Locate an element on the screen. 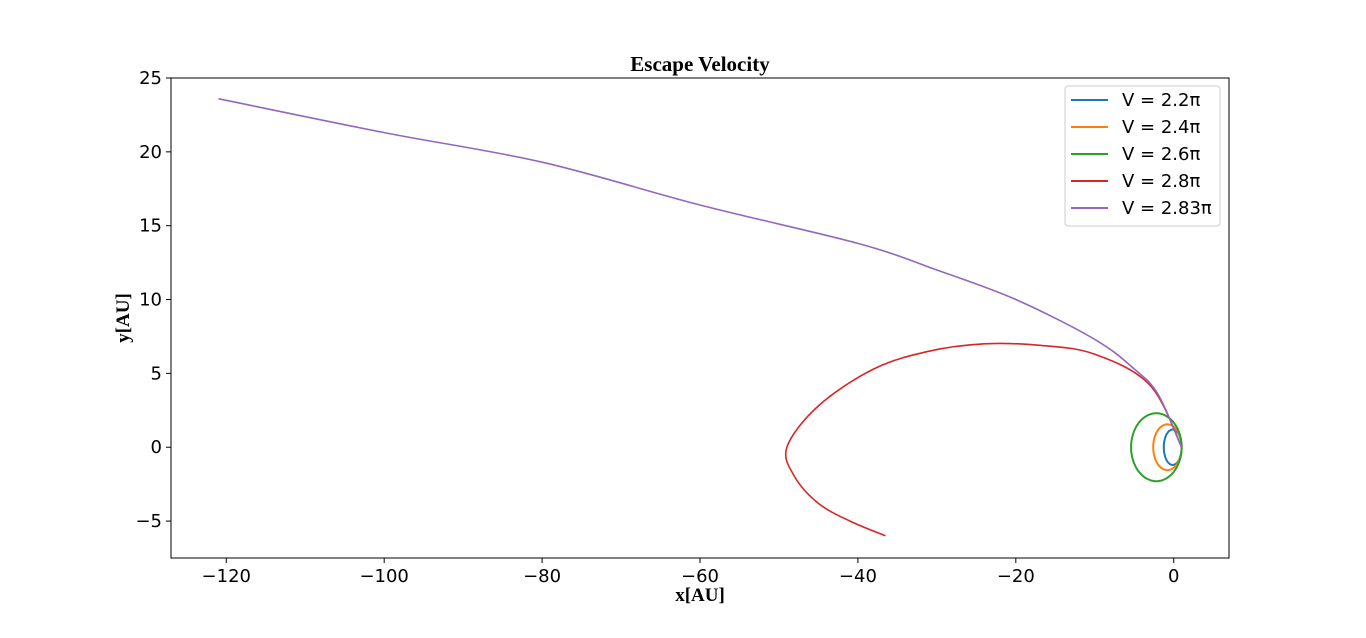 The width and height of the screenshot is (1366, 638). x-tick-label: −100 is located at coordinates (383, 576).